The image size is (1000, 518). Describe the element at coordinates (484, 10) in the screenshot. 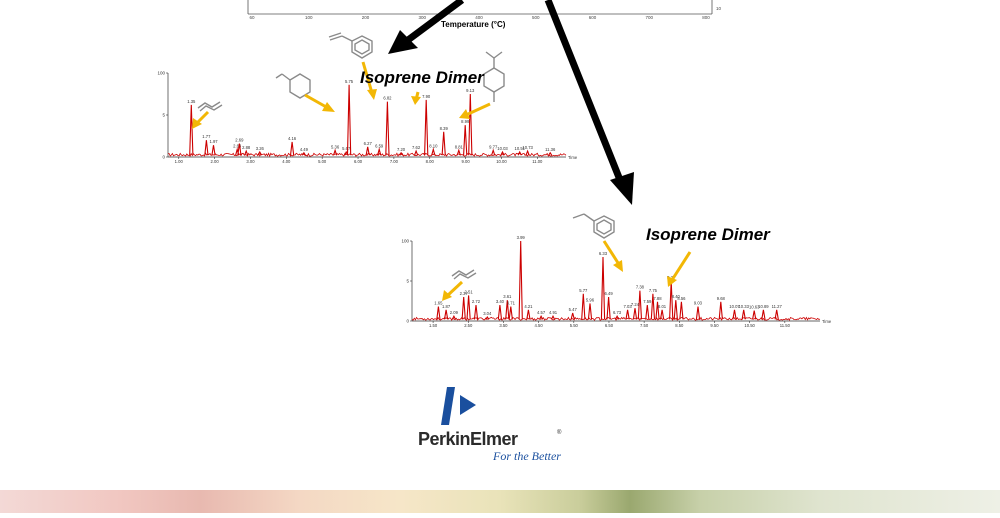

I see `temperature-axis: 60 100 200 300 400 500 600 700 800 10` at that location.